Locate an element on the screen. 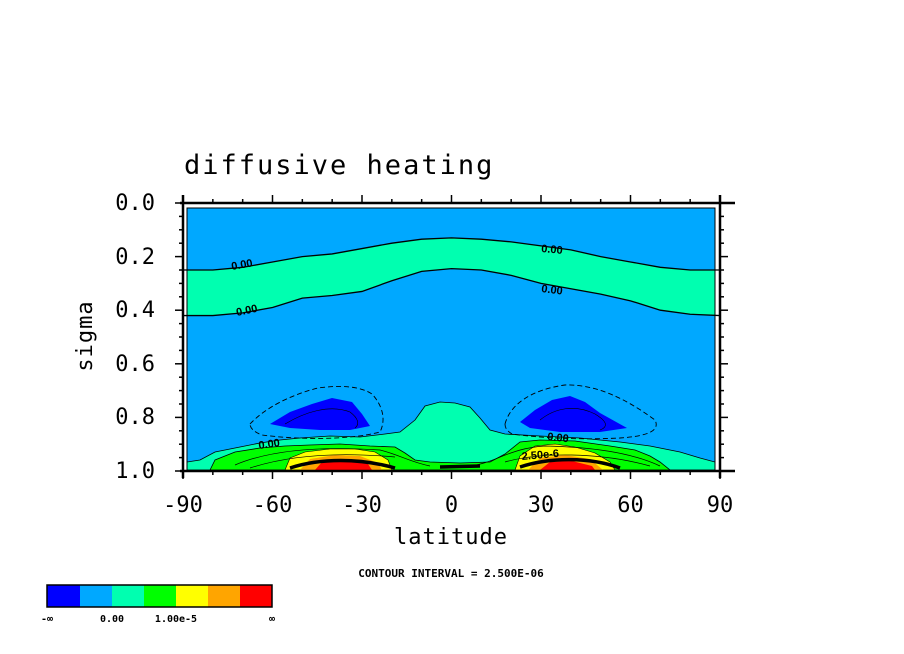 The image size is (904, 654). x-tick-label: 30 is located at coordinates (541, 505).